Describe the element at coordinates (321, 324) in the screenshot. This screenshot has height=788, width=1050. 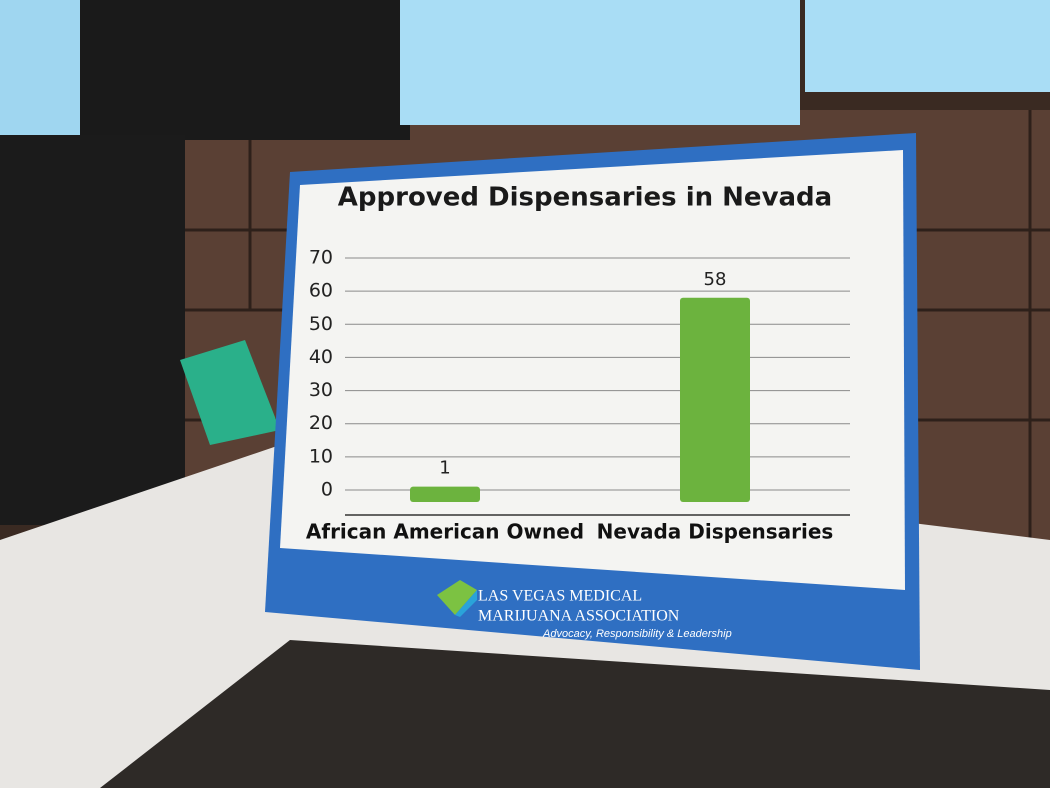
I see `y-tick-label: 50` at that location.